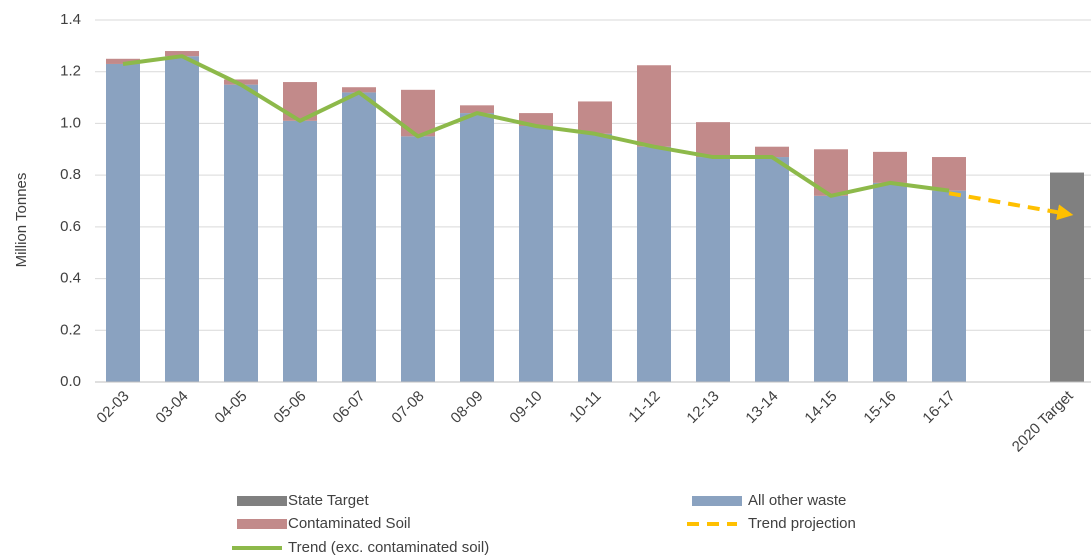 This screenshot has height=559, width=1091. I want to click on x-tick-label: 09-10, so click(525, 407).